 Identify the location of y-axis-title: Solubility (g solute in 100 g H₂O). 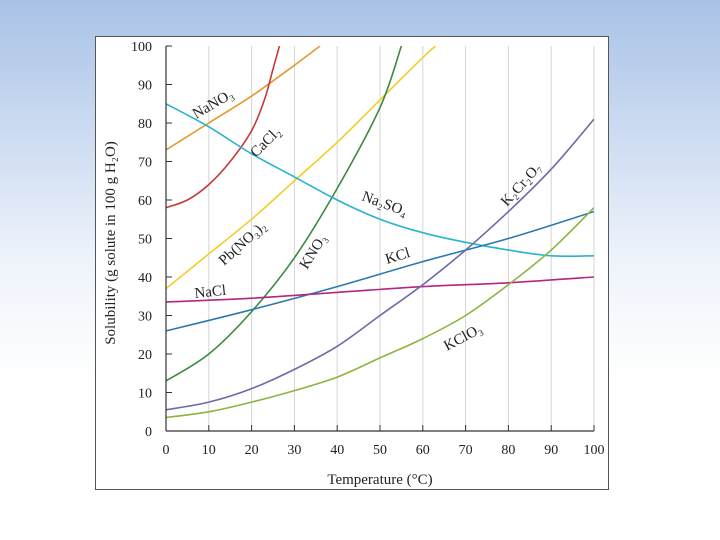
(111, 243).